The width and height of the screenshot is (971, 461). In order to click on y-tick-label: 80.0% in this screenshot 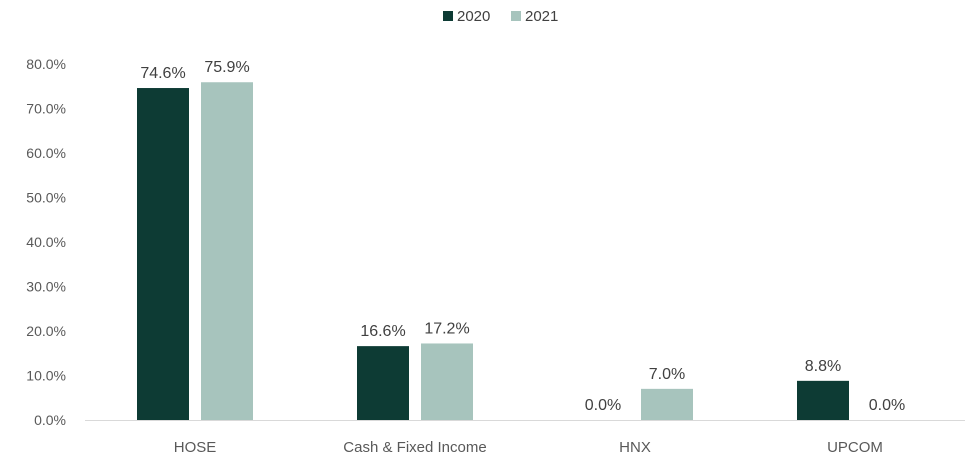, I will do `click(46, 64)`.